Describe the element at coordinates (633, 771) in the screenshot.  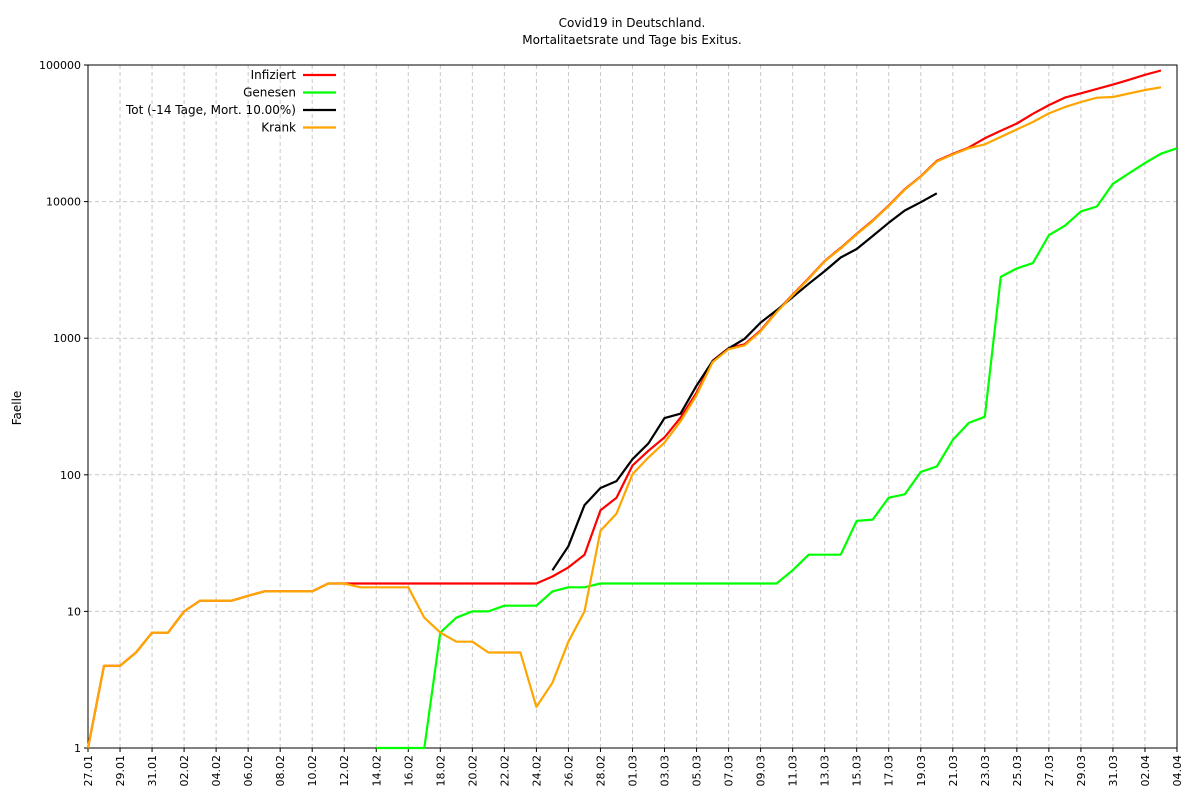
I see `x-tick-label: 01.03` at that location.